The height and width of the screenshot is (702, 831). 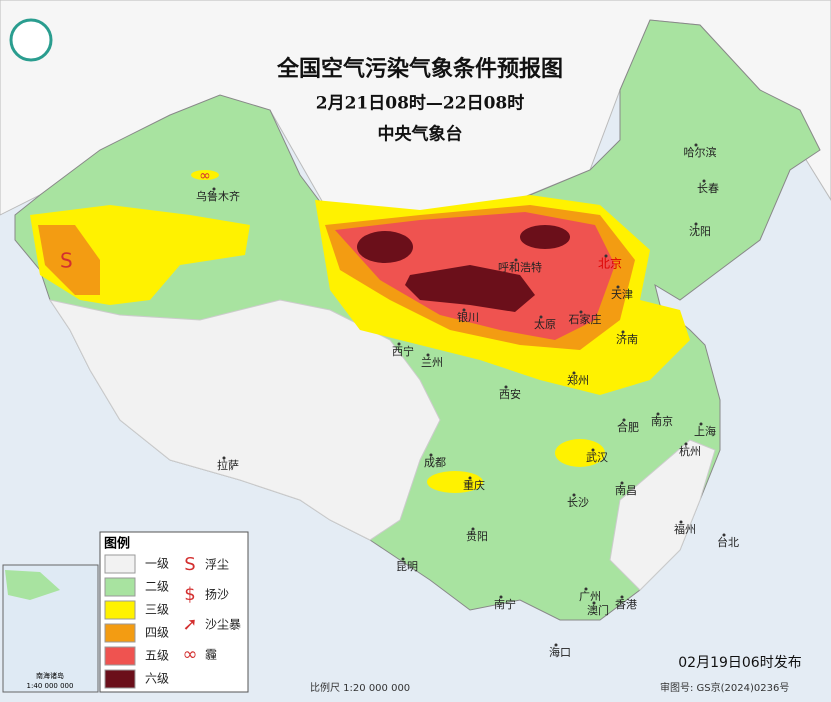 What do you see at coordinates (50, 675) in the screenshot?
I see `inset-title: 南海诸岛` at bounding box center [50, 675].